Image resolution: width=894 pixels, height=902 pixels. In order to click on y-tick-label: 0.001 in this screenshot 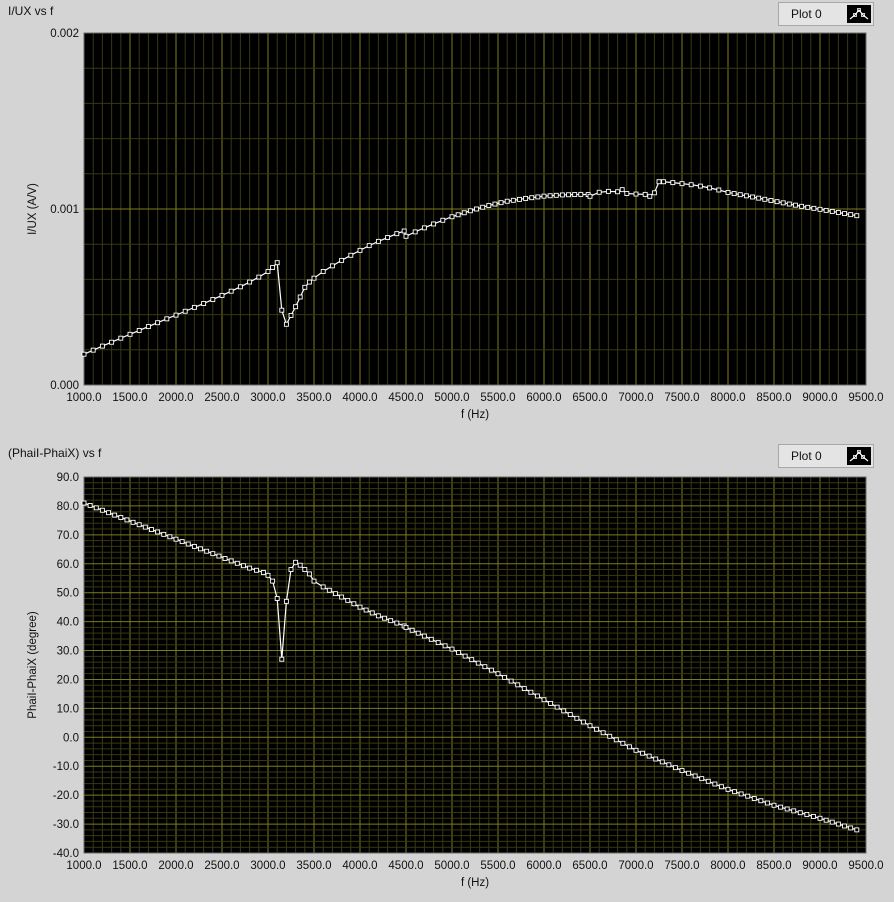, I will do `click(64, 210)`.